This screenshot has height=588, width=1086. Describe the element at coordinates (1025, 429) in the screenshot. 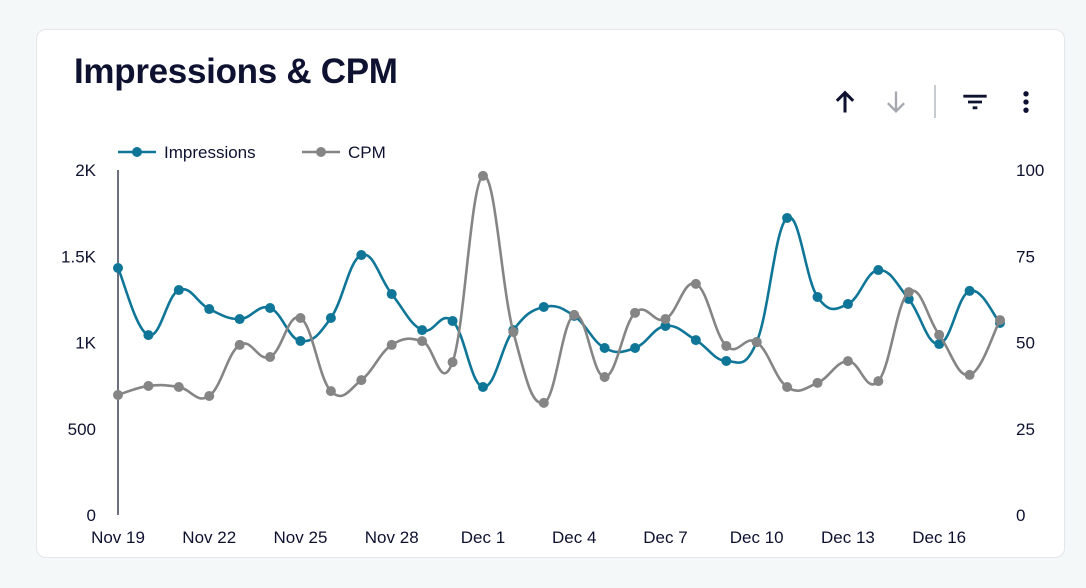

I see `y-right-tick-label: 25` at that location.